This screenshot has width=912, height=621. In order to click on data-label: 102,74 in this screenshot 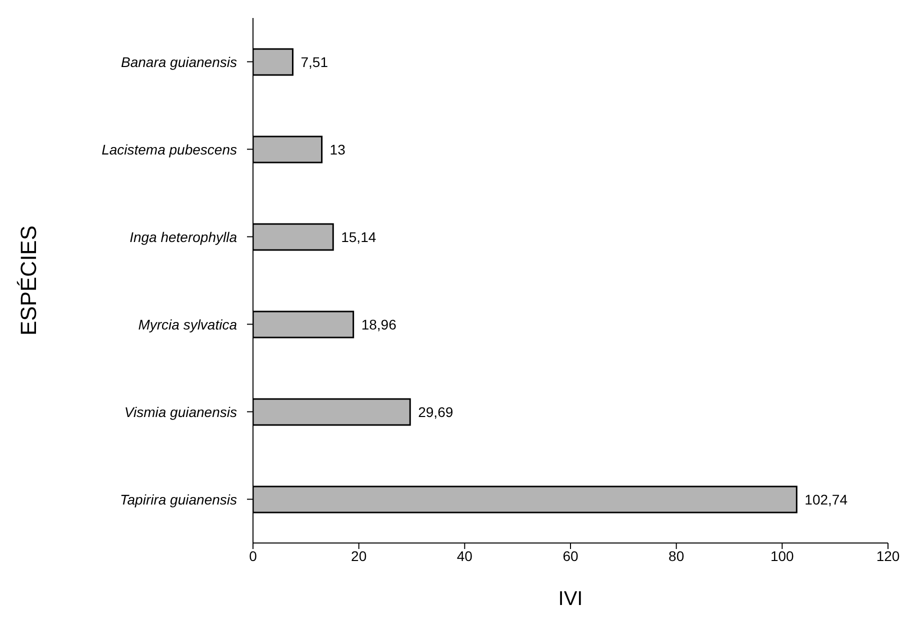, I will do `click(826, 500)`.